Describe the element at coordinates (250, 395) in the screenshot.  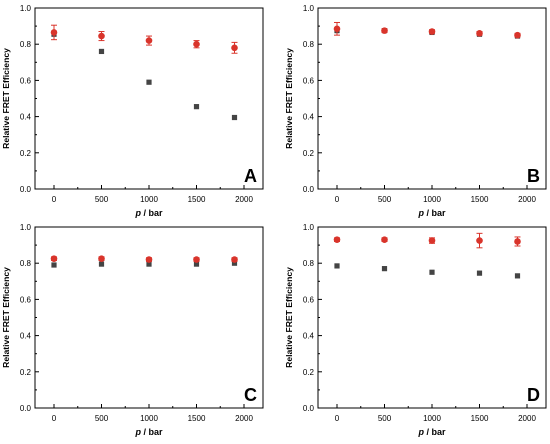
I see `panel-label: C` at that location.